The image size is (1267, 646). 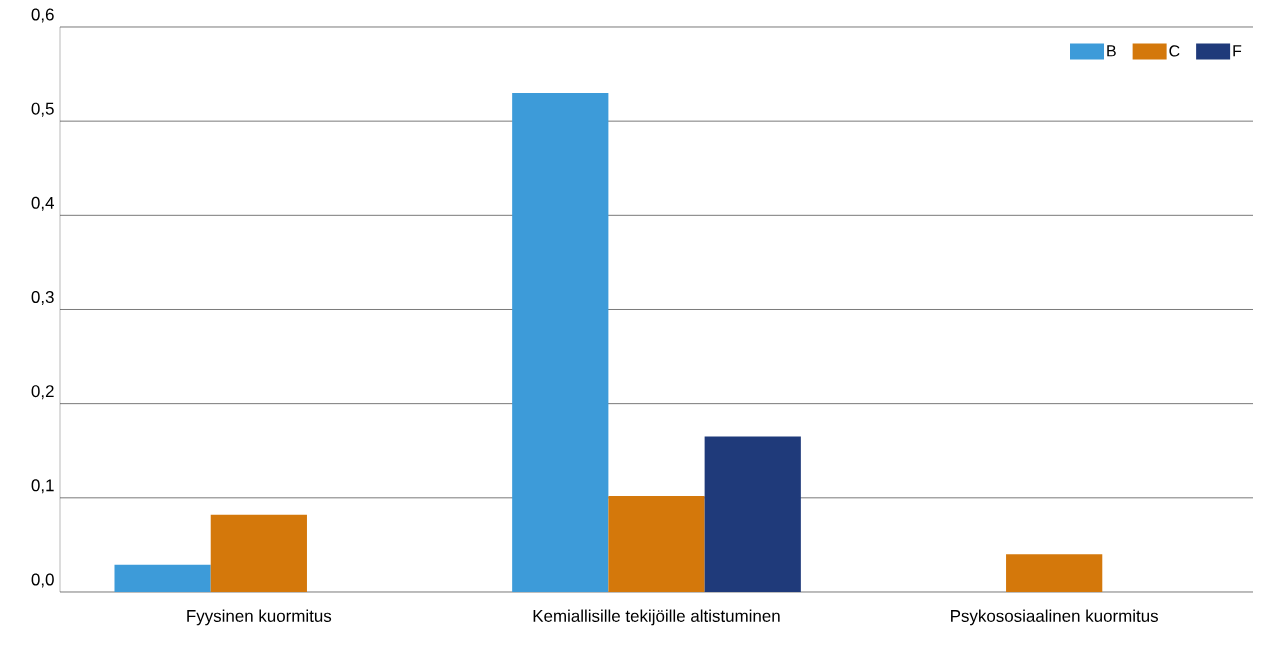 What do you see at coordinates (1111, 51) in the screenshot?
I see `legend-label: B` at bounding box center [1111, 51].